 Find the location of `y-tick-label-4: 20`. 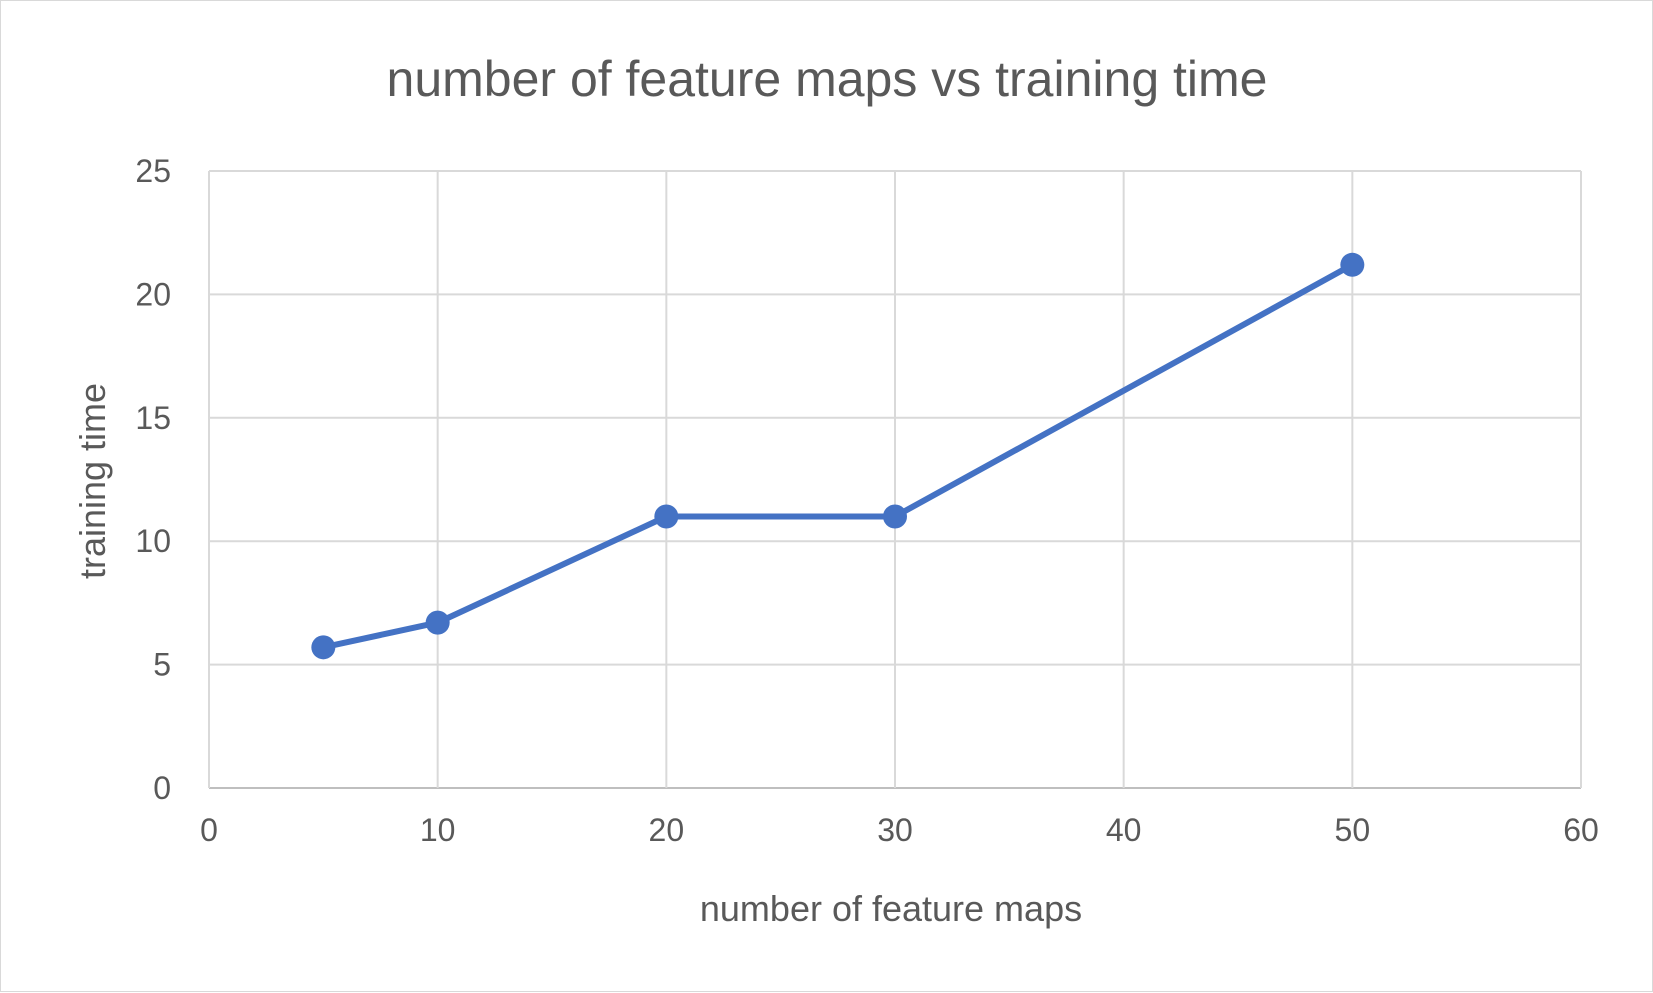

y-tick-label-4: 20 is located at coordinates (153, 294).